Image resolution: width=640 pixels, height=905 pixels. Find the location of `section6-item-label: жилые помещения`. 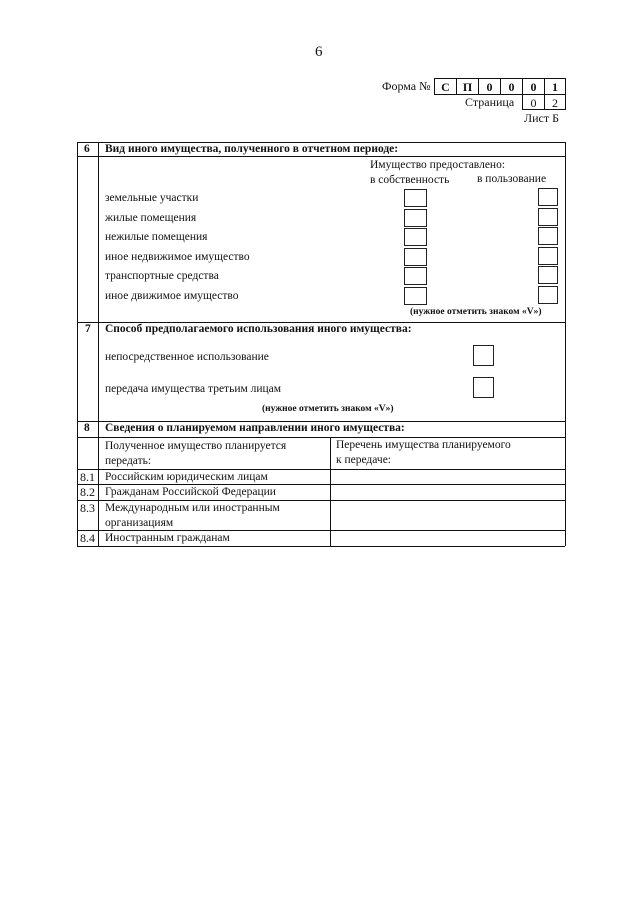

section6-item-label: жилые помещения is located at coordinates (151, 217).